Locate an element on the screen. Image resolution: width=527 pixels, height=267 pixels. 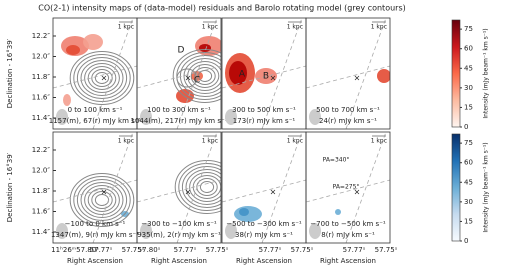
region-label: PA=275° is located at coordinates (346, 187).